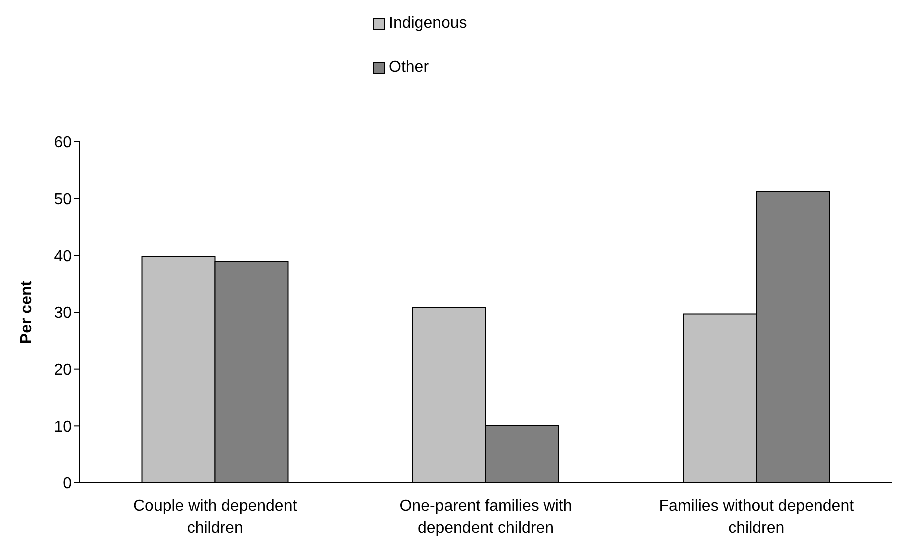  I want to click on x-tick-label: Families without dependent children, so click(757, 517).